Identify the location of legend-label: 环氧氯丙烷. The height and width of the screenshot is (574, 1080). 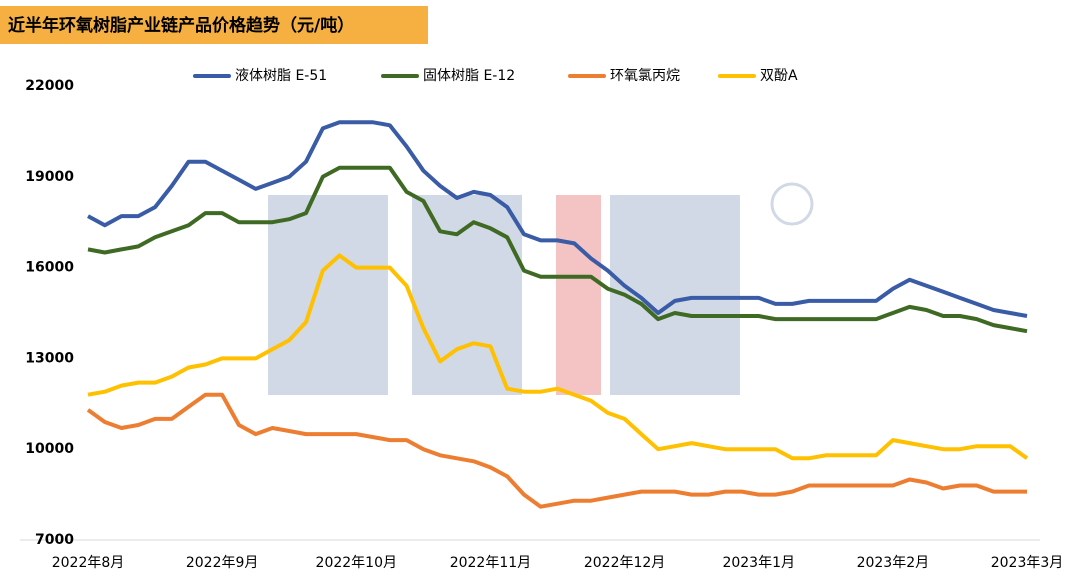
(645, 76).